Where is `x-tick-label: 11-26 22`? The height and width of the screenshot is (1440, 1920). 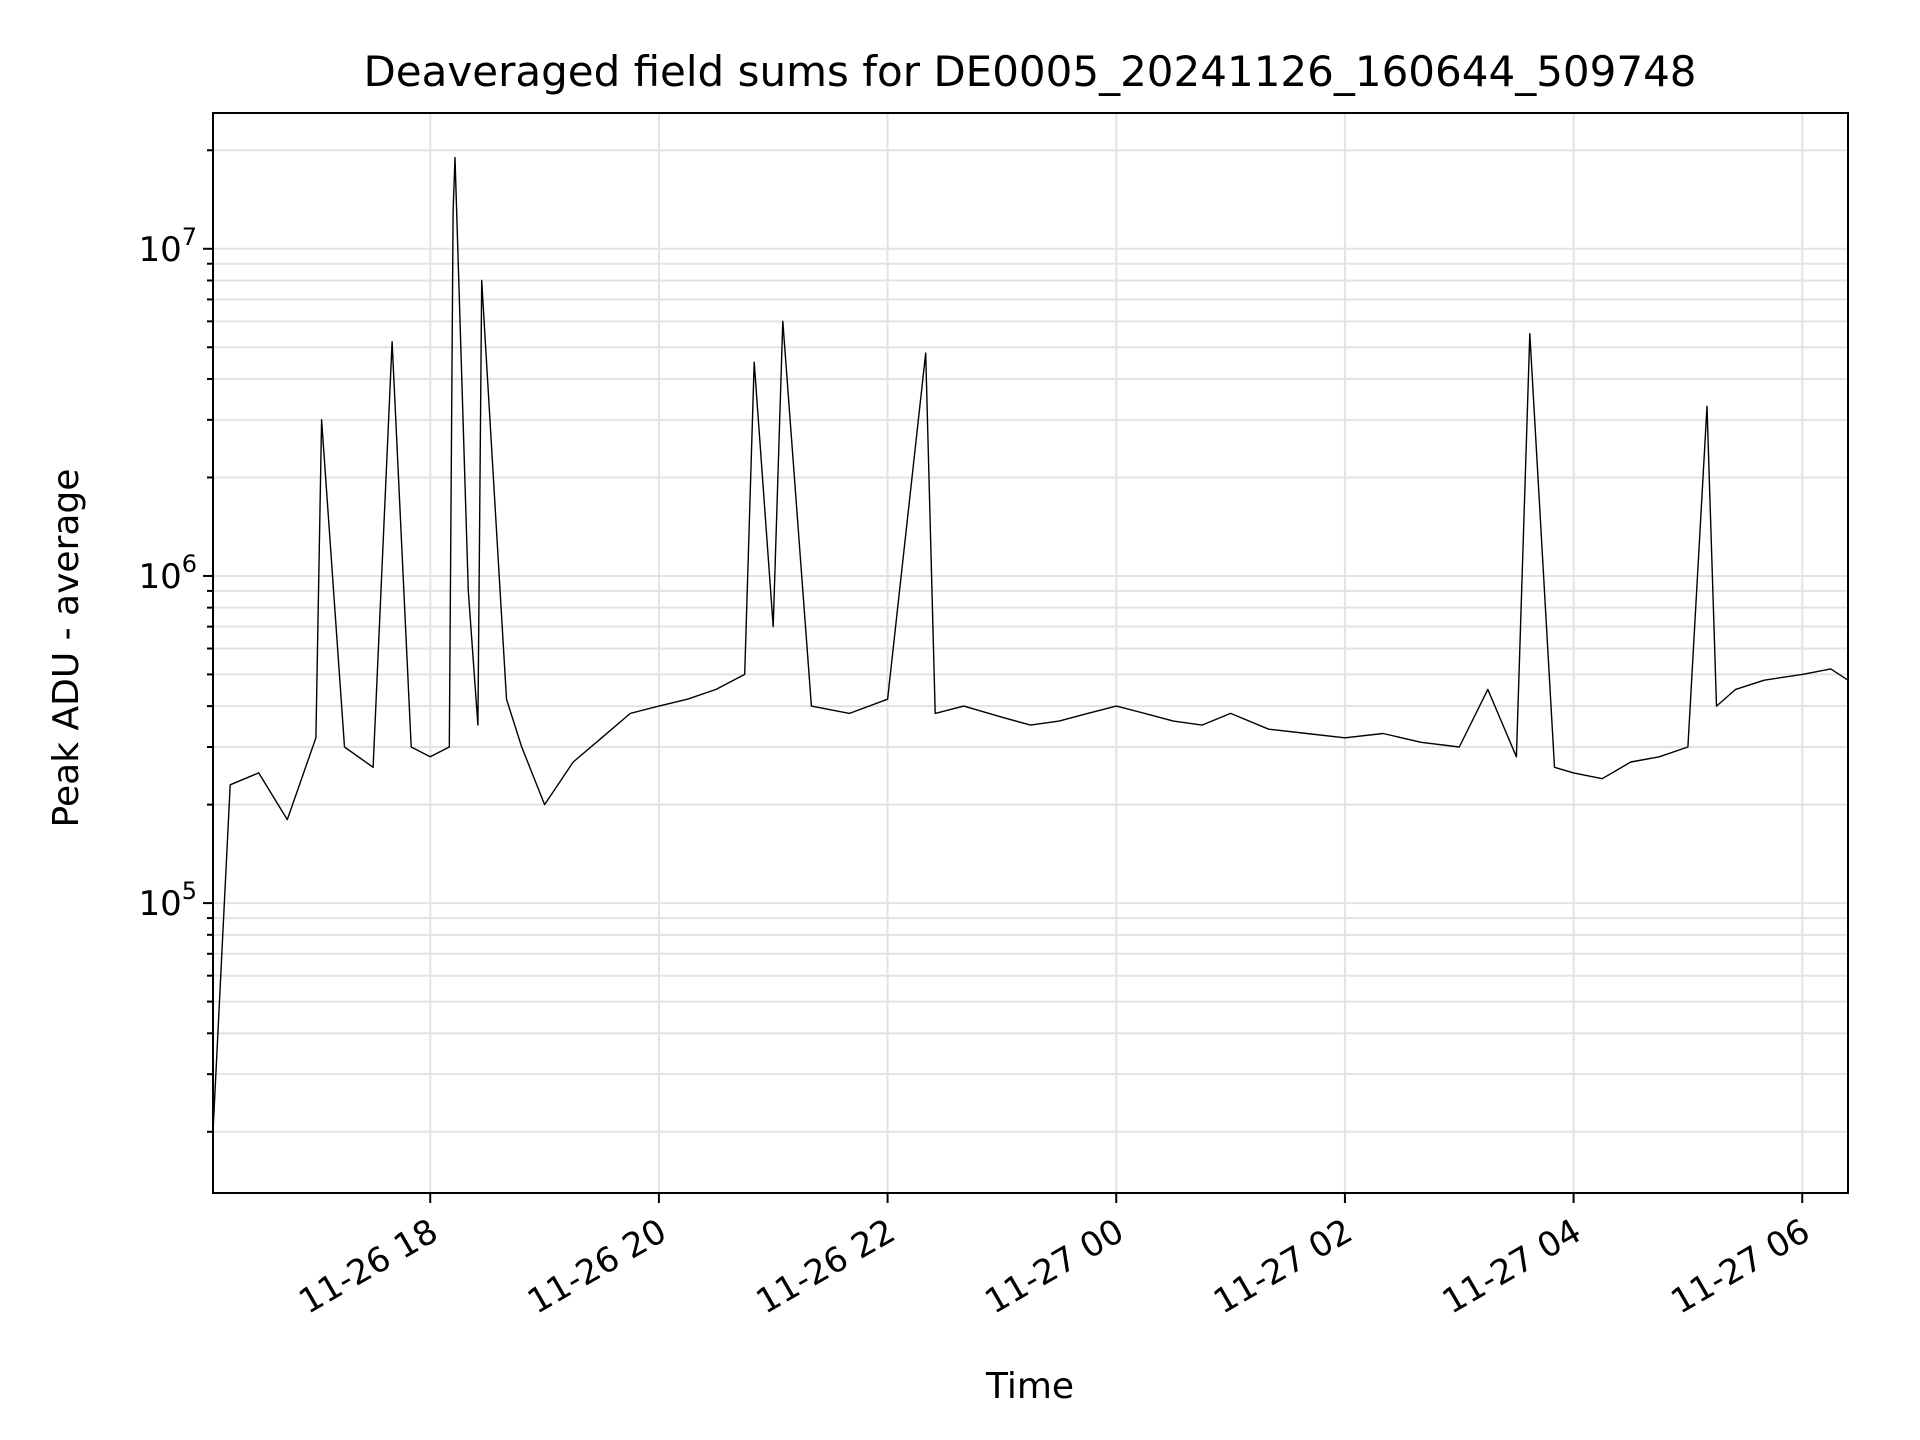
x-tick-label: 11-26 22 is located at coordinates (826, 1266).